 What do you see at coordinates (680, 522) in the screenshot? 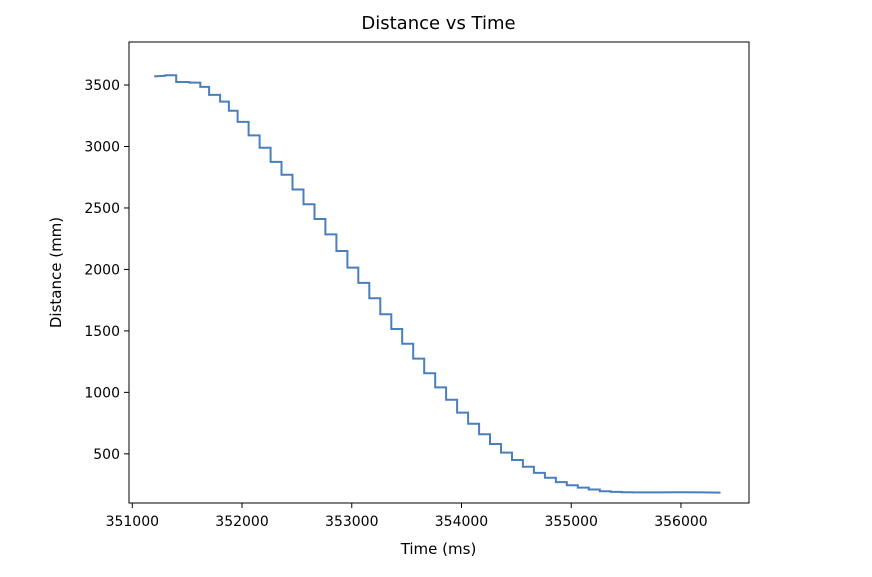
I see `x-tick-label: 356000` at bounding box center [680, 522].